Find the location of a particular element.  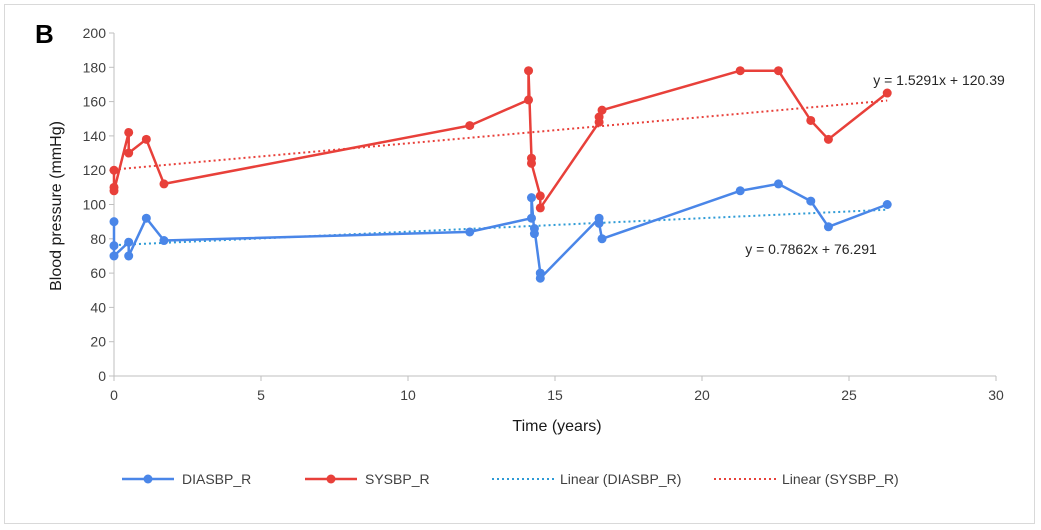

y-tick-label: 0 is located at coordinates (102, 376).